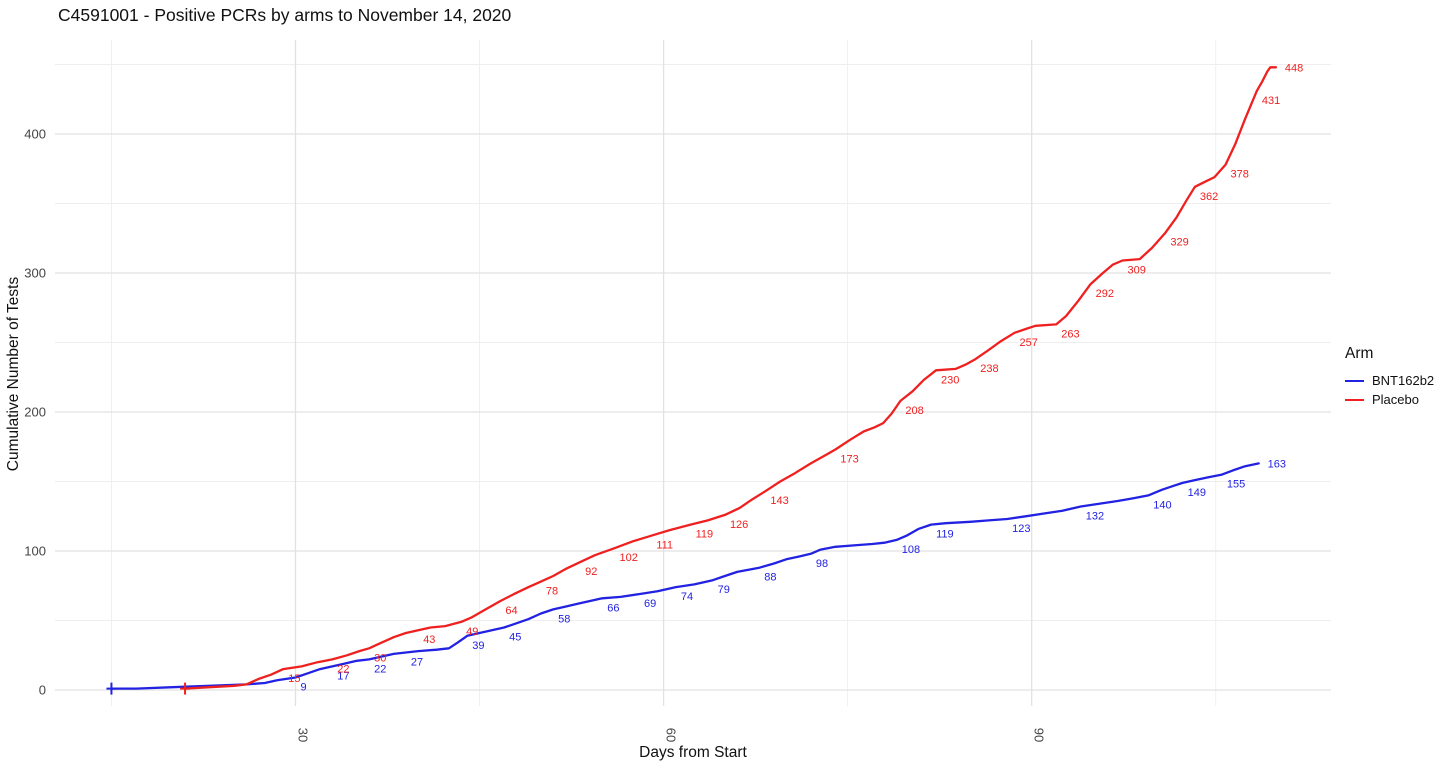 The height and width of the screenshot is (771, 1456). Describe the element at coordinates (302, 735) in the screenshot. I see `x-tick-label: 30` at that location.